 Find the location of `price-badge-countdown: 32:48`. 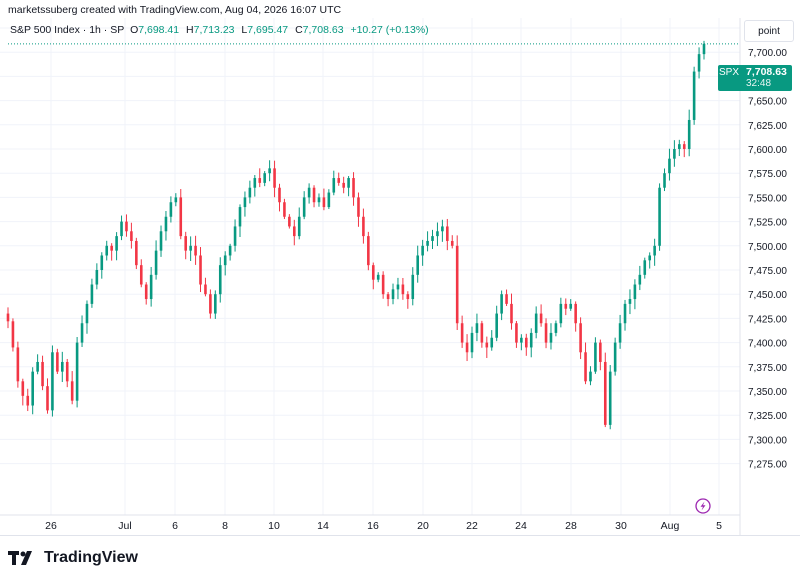

price-badge-countdown: 32:48 is located at coordinates (759, 83).